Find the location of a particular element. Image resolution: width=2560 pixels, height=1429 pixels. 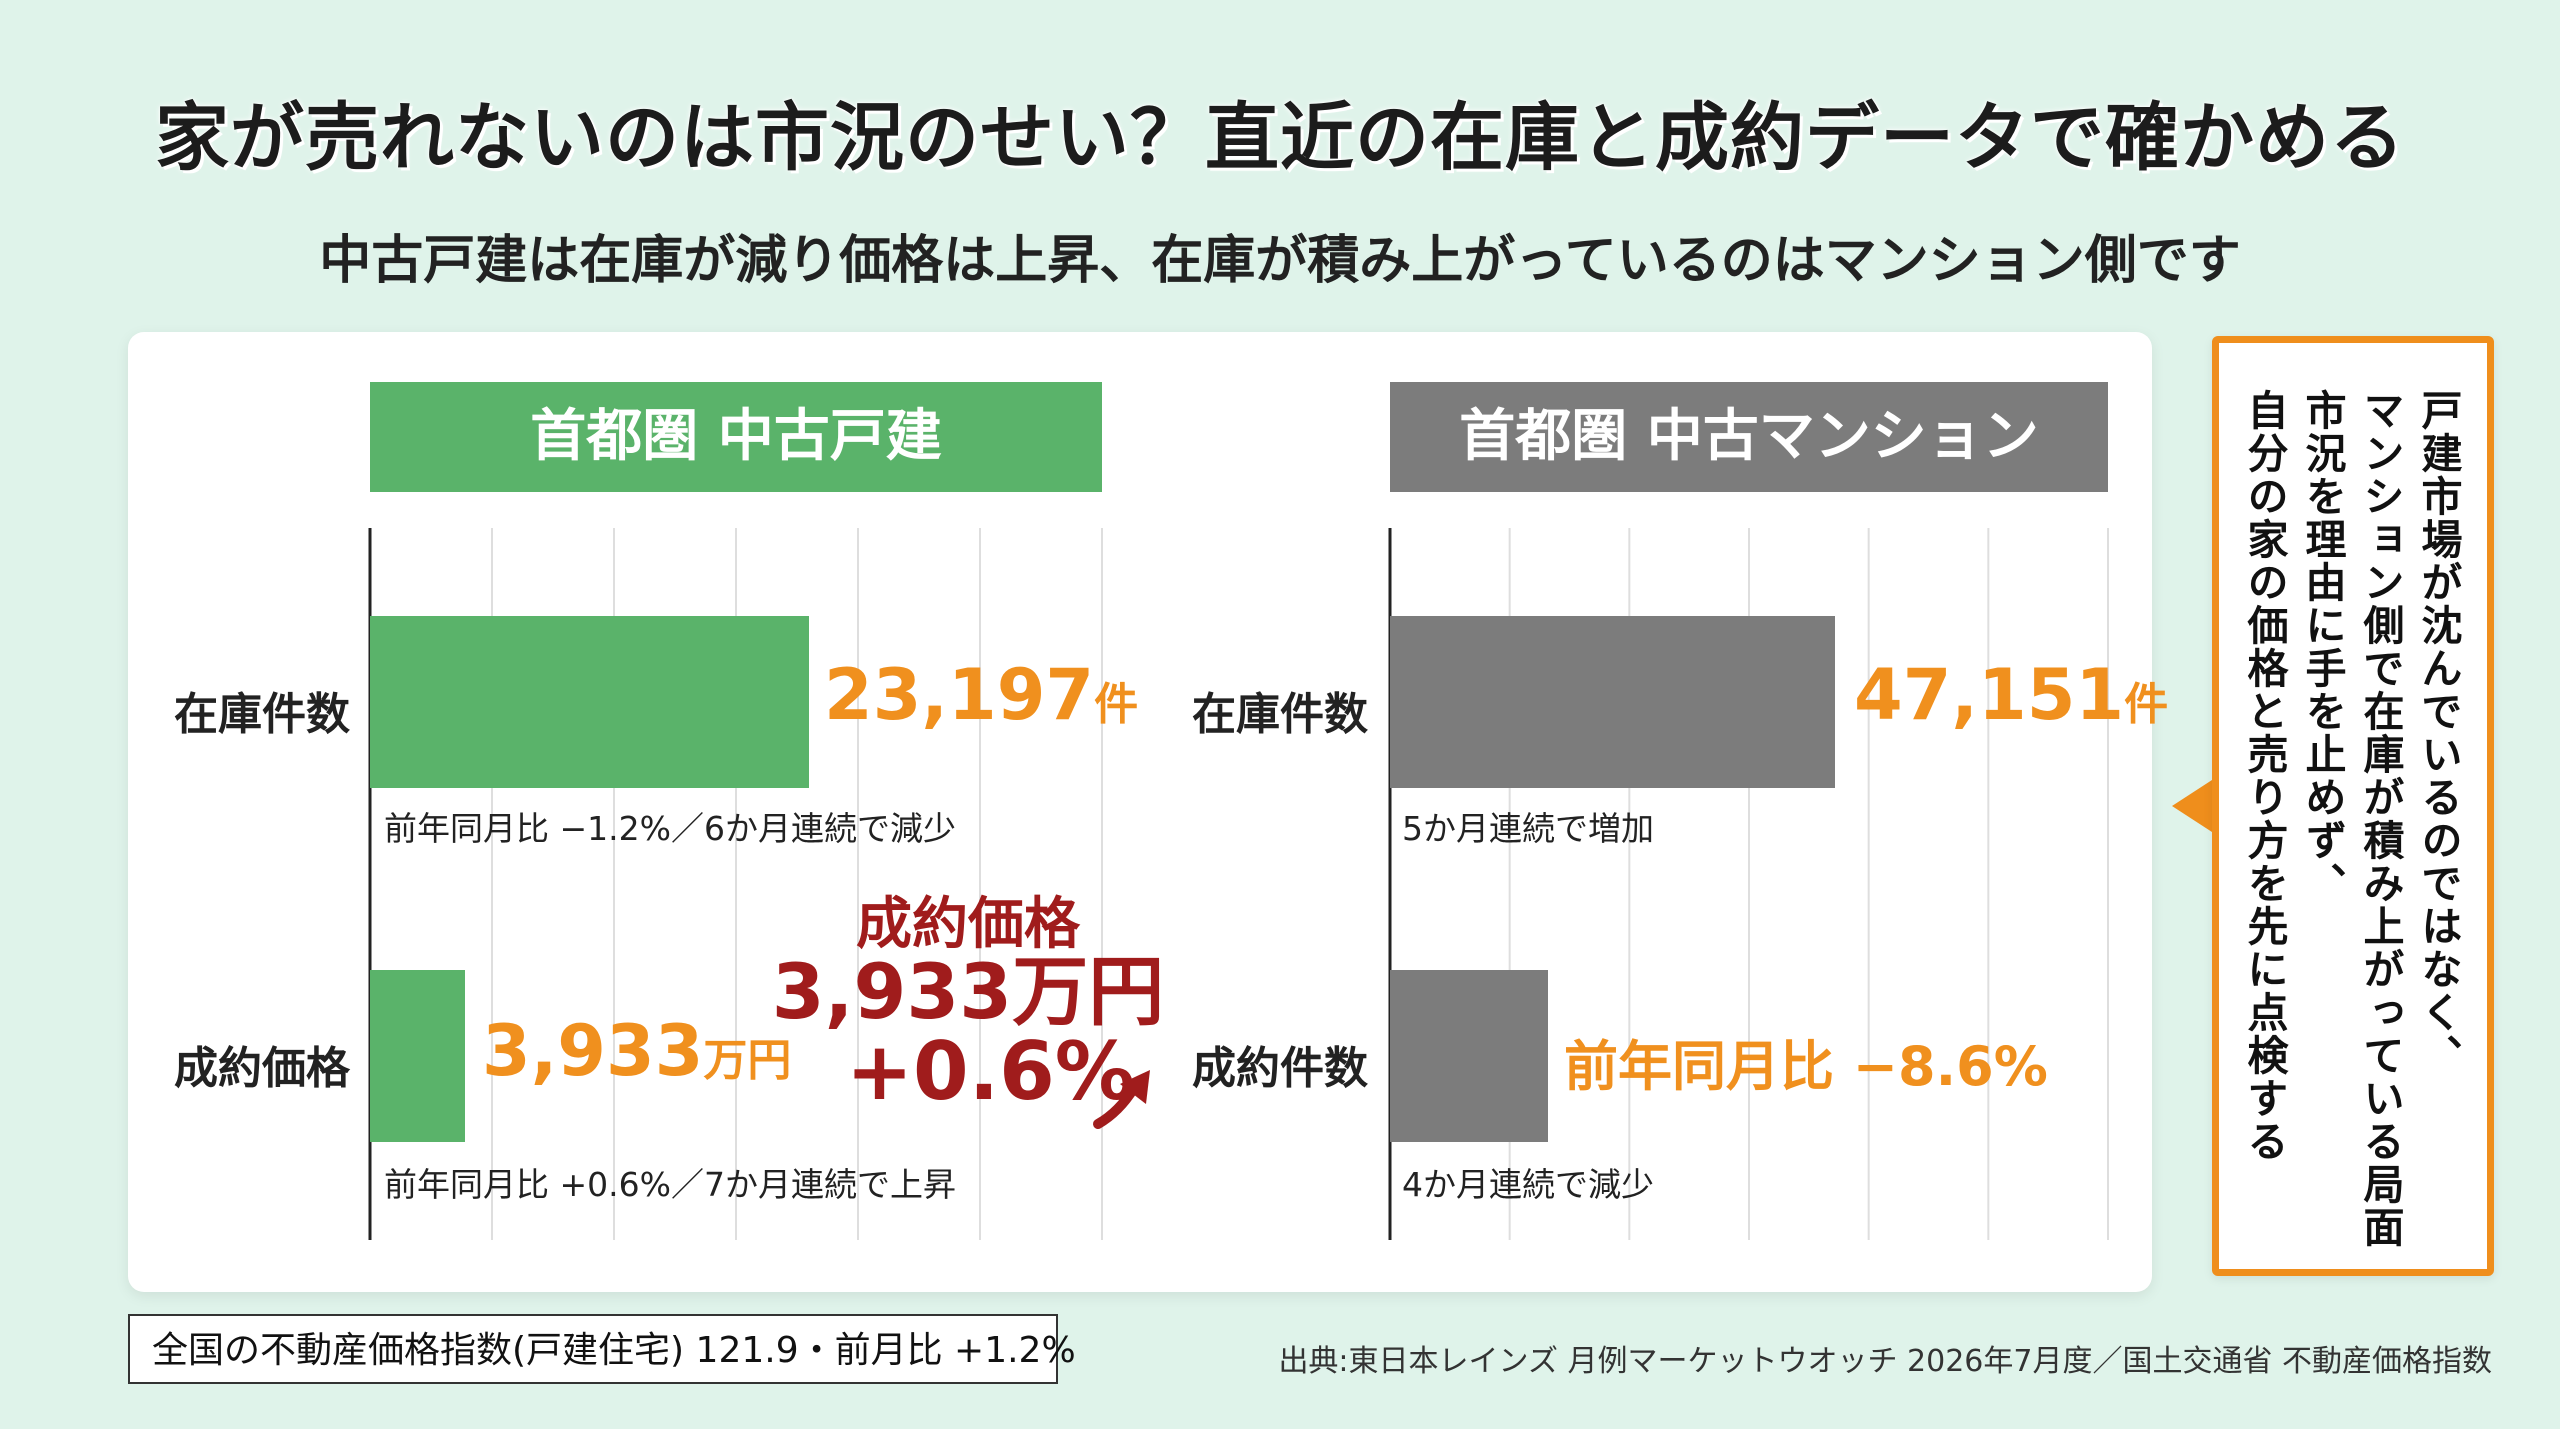

up-arrow-icon is located at coordinates (1121, 1099).